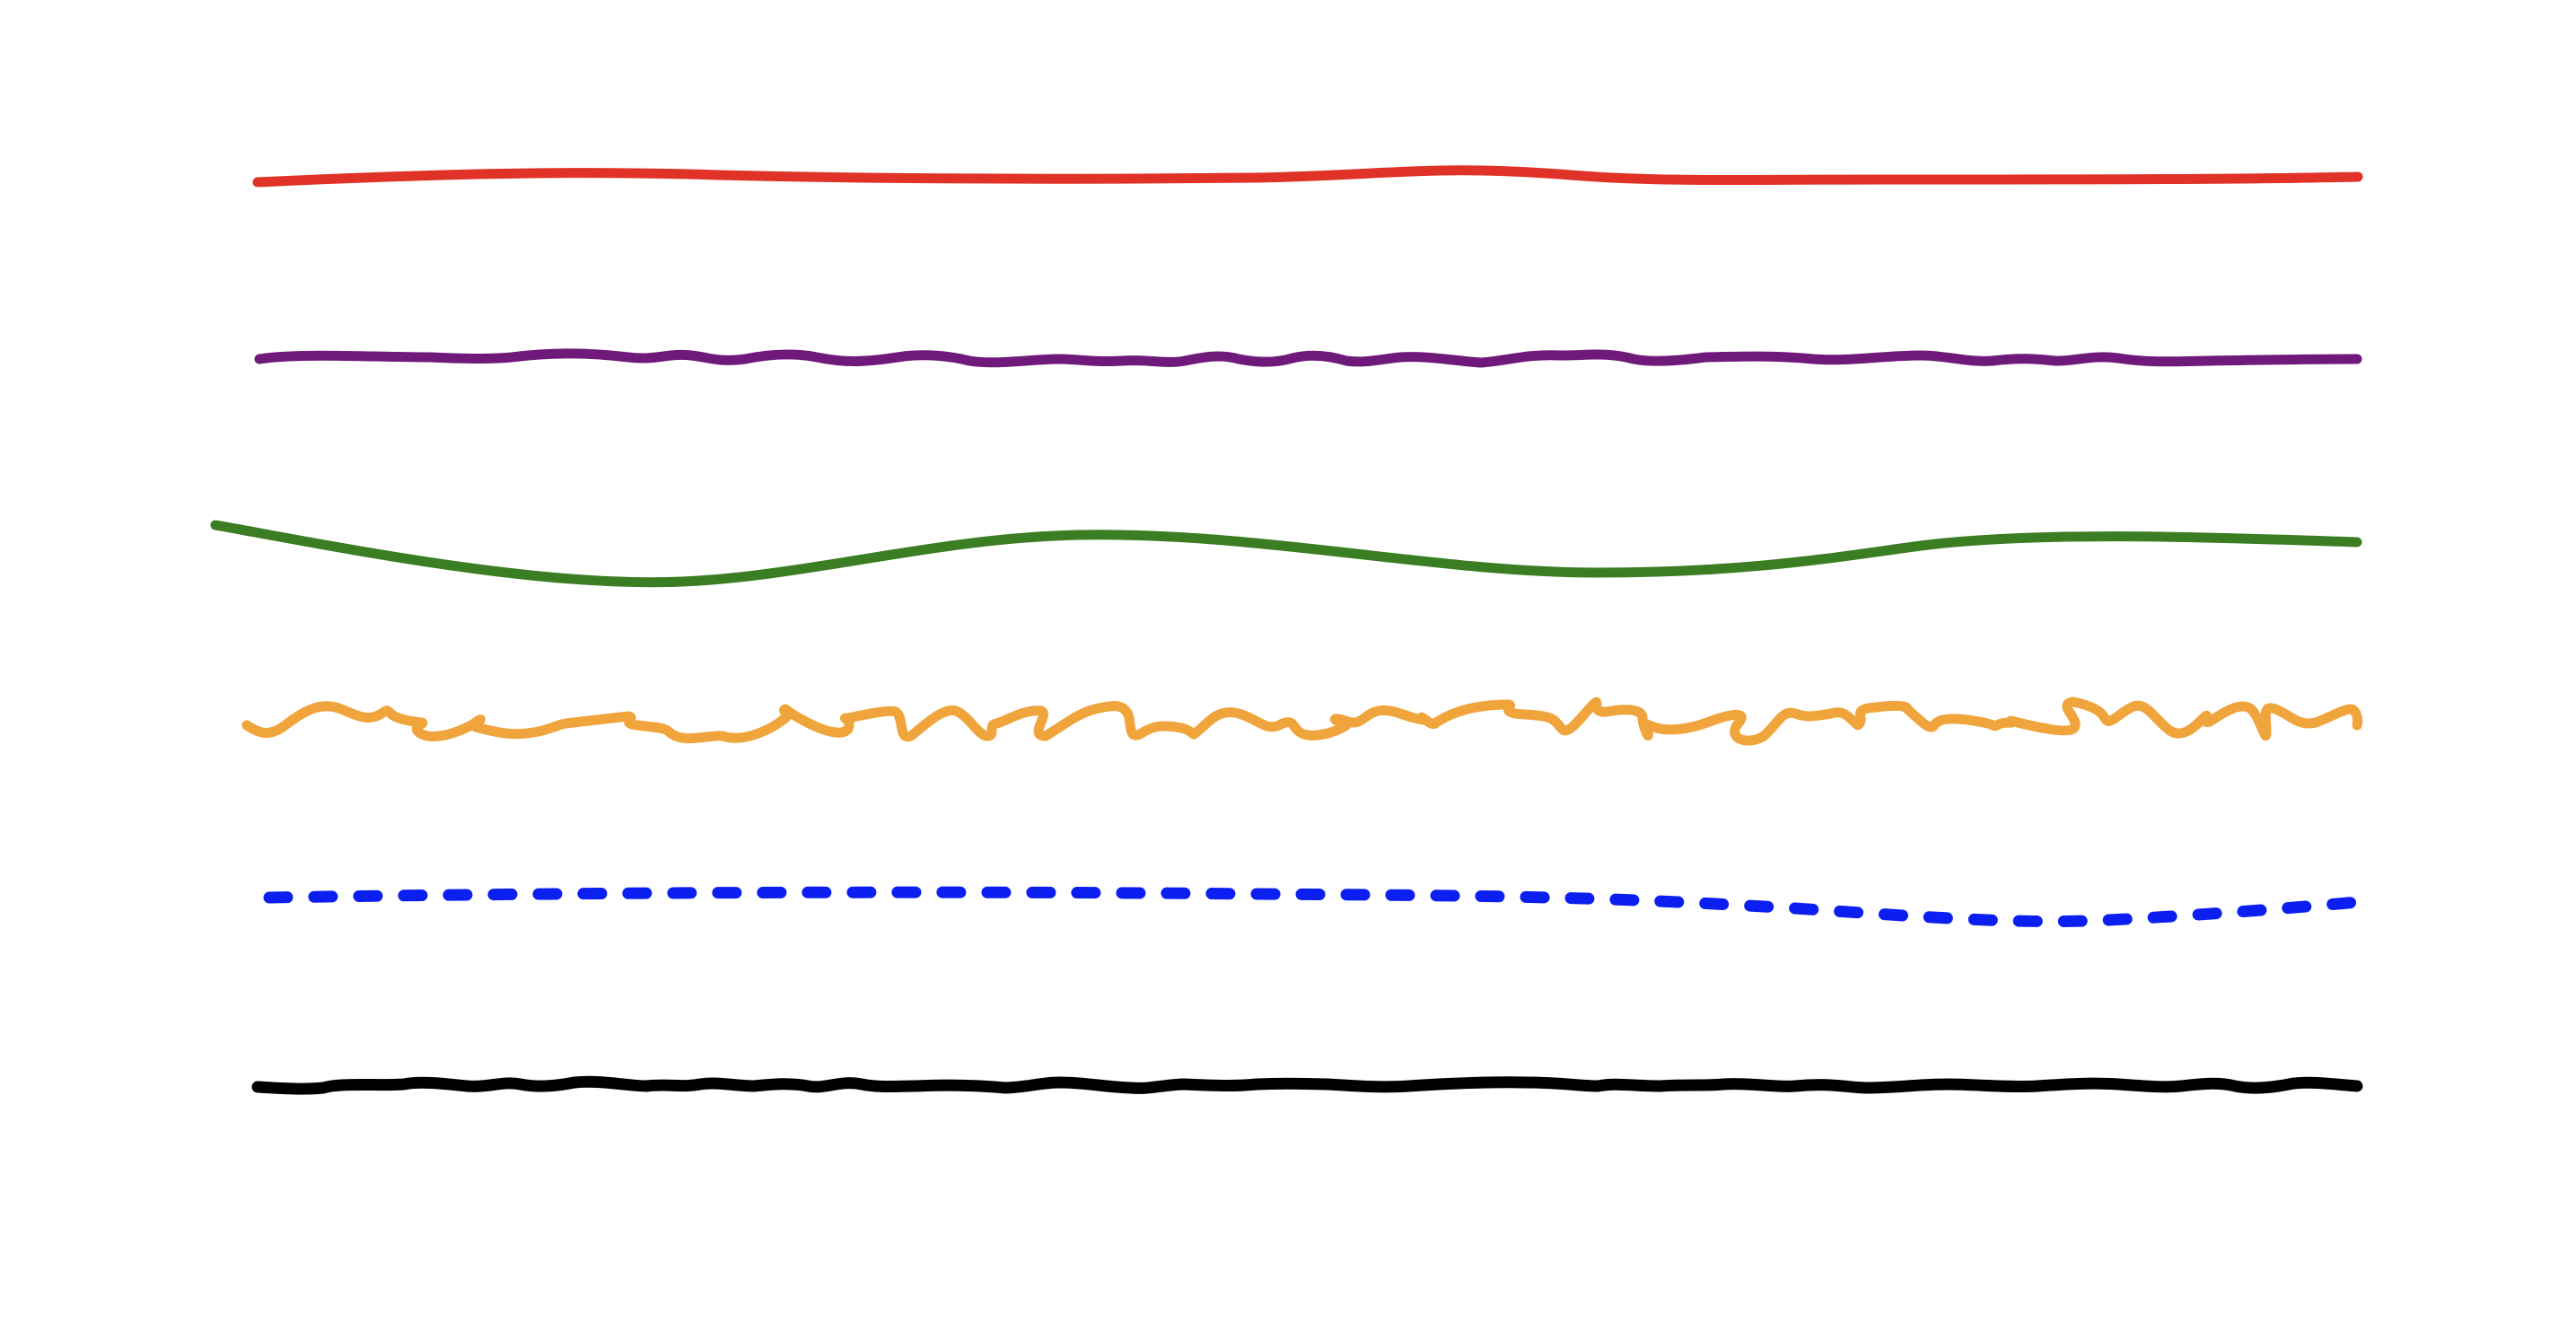 This screenshot has height=1323, width=2576. I want to click on red-smooth-stroke, so click(1307, 176).